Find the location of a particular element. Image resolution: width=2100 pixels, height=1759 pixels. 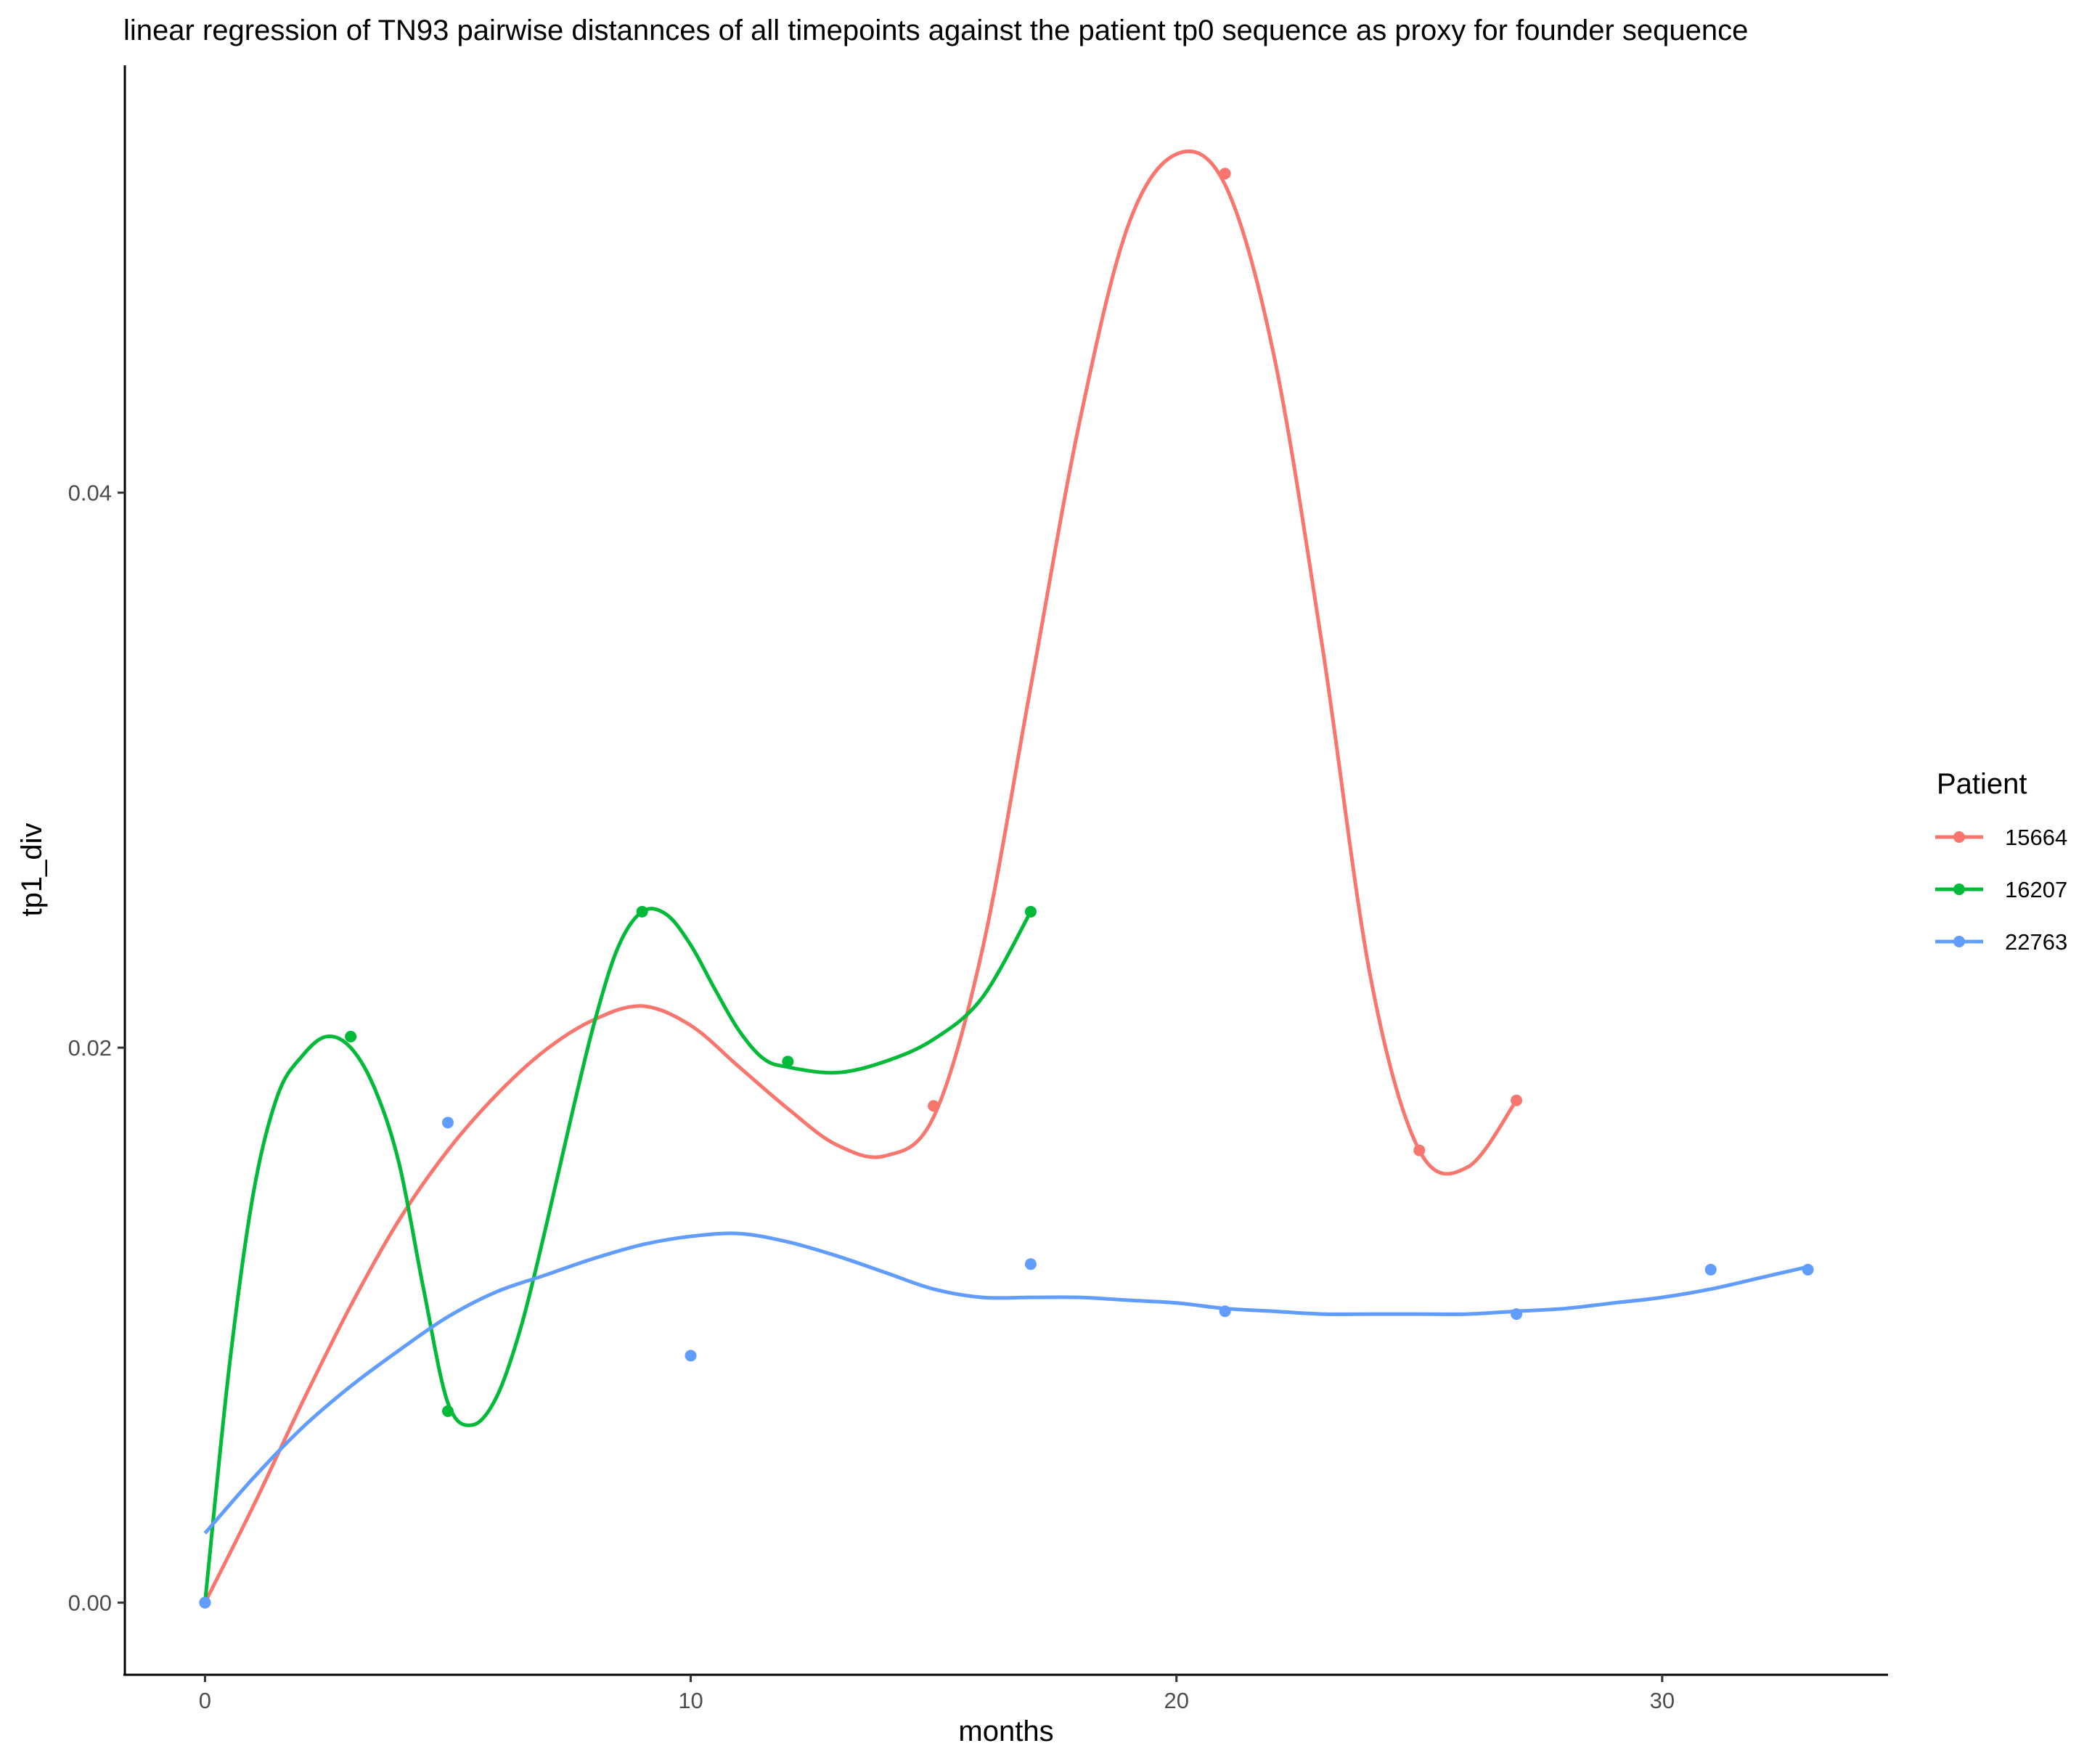

x-tick-label: 10 is located at coordinates (690, 1700).